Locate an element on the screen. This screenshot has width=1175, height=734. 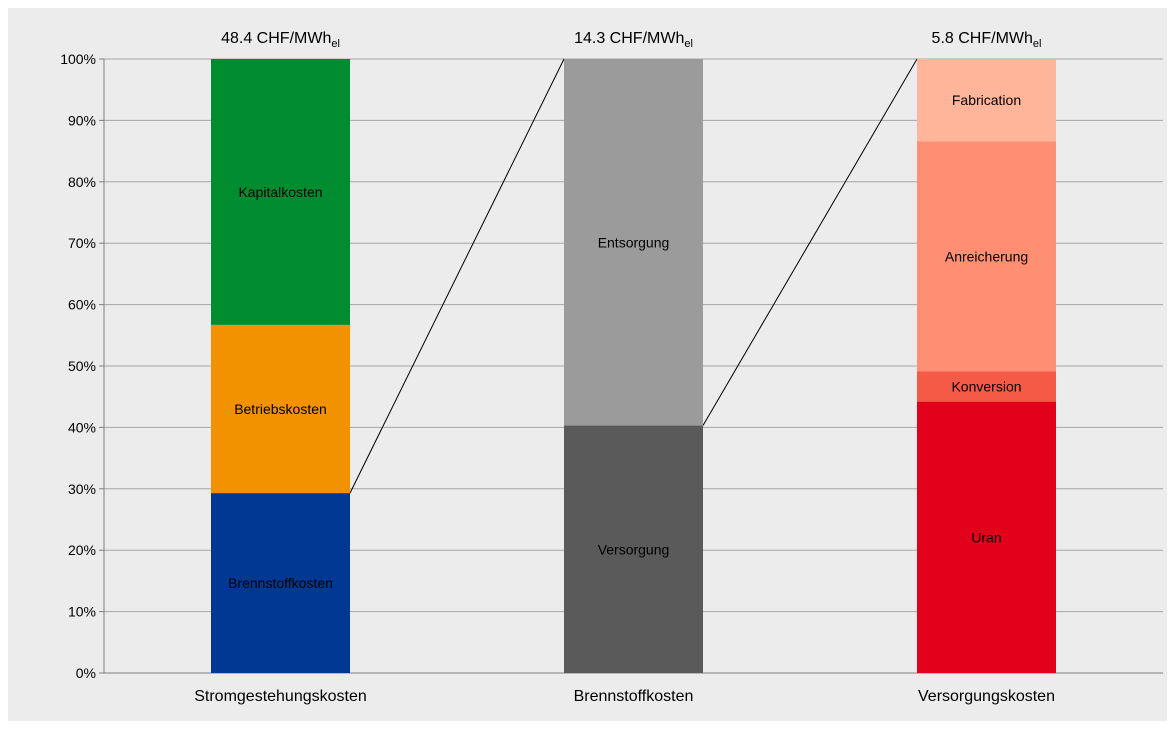
segment-label: Fabrication is located at coordinates (986, 100).